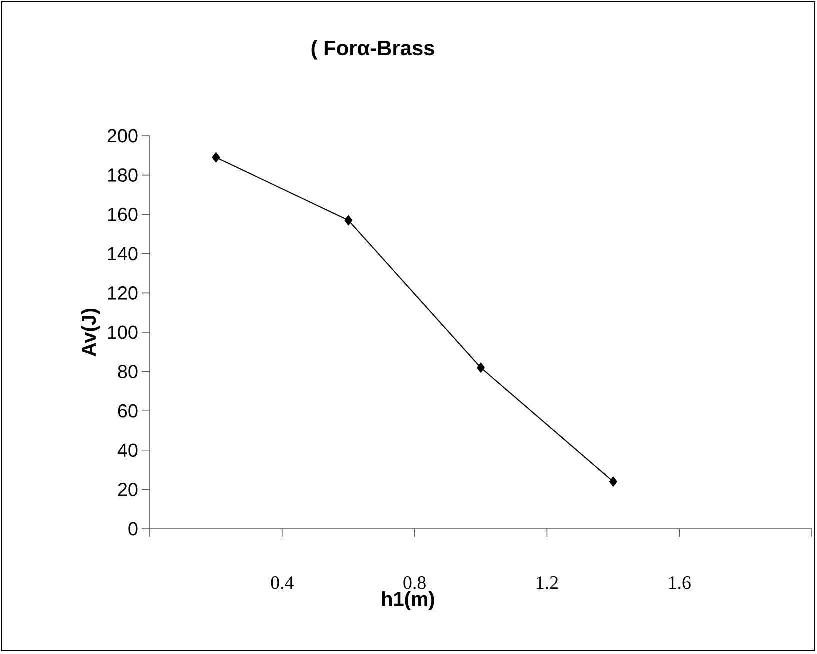 This screenshot has width=817, height=654. I want to click on y-tick-label: 140, so click(123, 254).